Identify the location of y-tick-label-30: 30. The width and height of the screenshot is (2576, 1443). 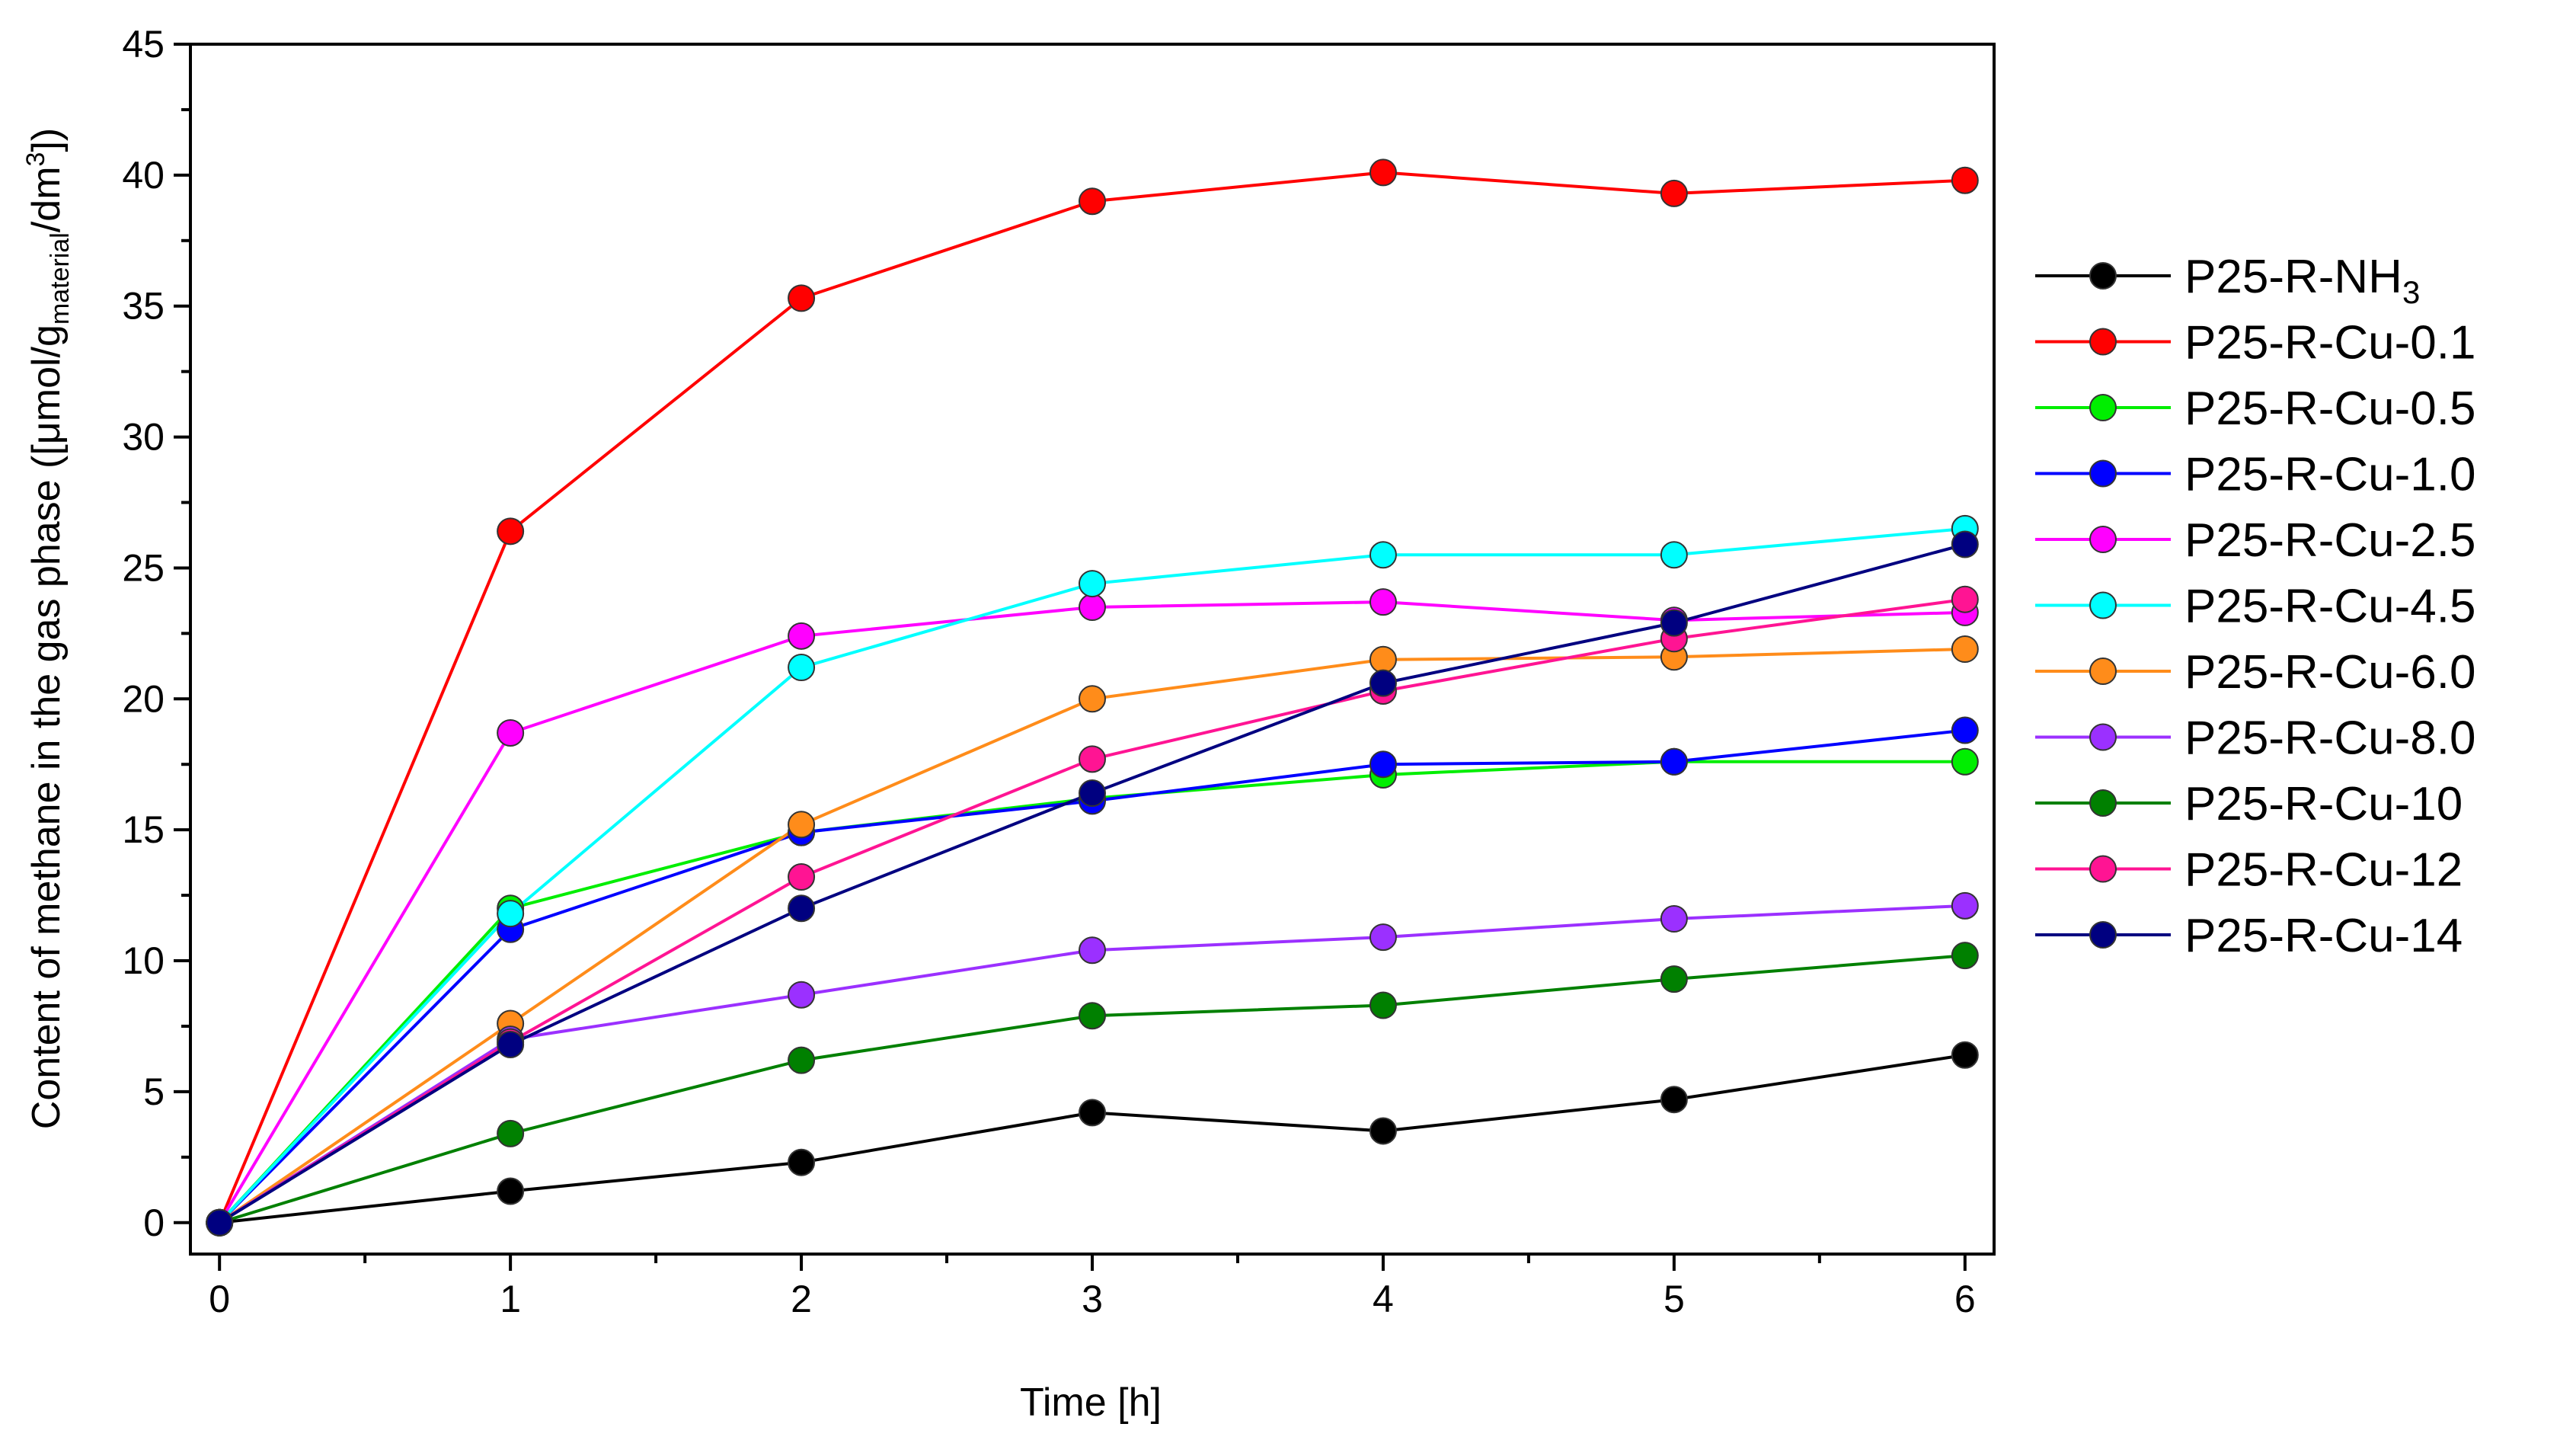
(144, 437).